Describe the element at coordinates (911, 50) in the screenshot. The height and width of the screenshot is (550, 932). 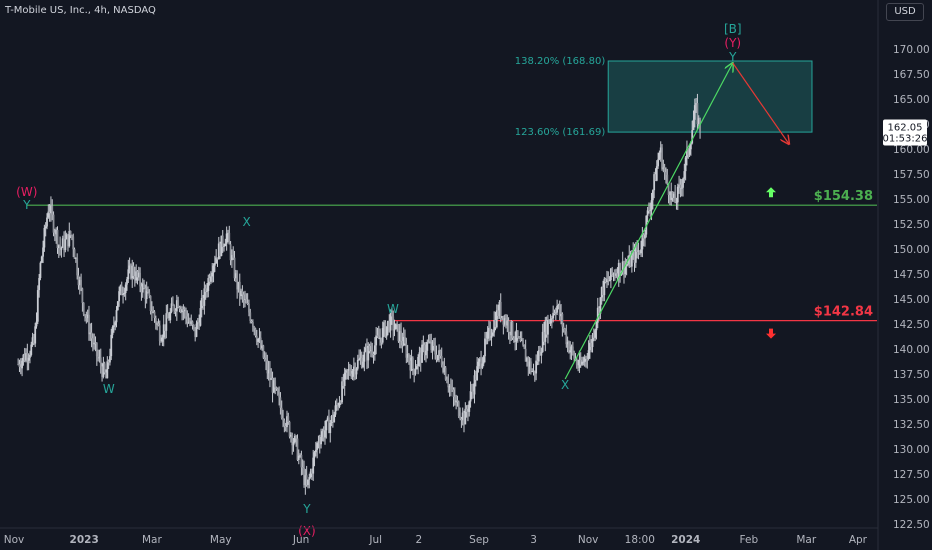
I see `y-tick-label: 170.00` at that location.